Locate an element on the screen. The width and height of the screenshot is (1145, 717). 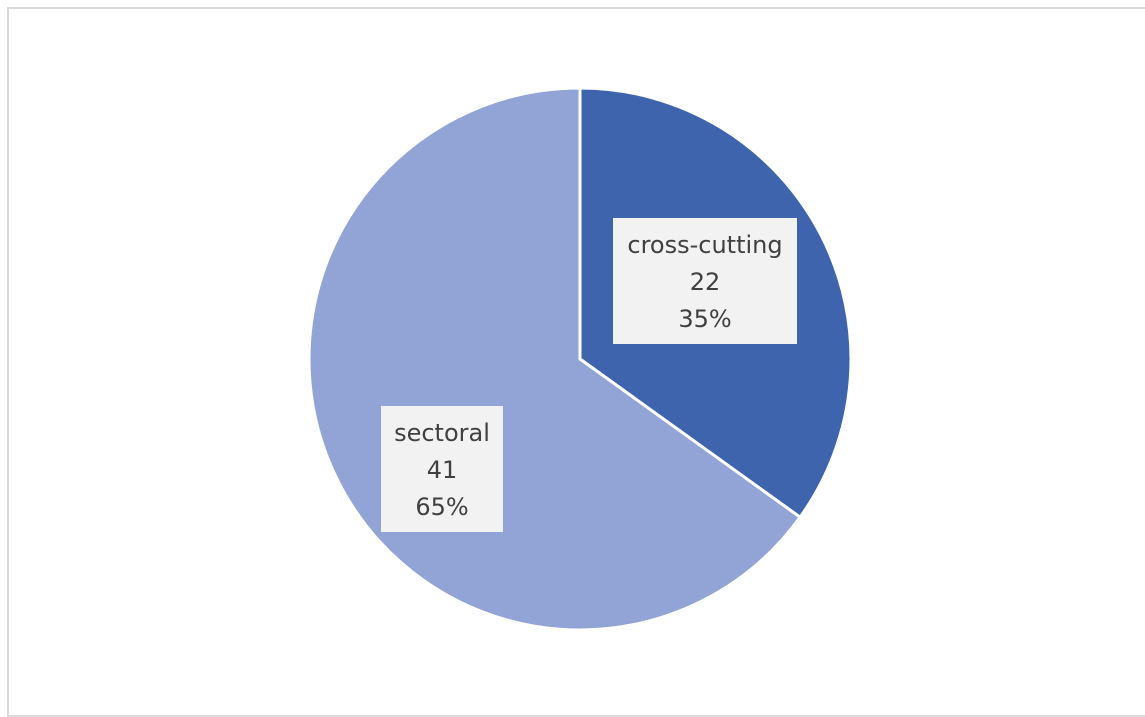
data-label-cross-cutting: cross-cutting 22 35% is located at coordinates (705, 281).